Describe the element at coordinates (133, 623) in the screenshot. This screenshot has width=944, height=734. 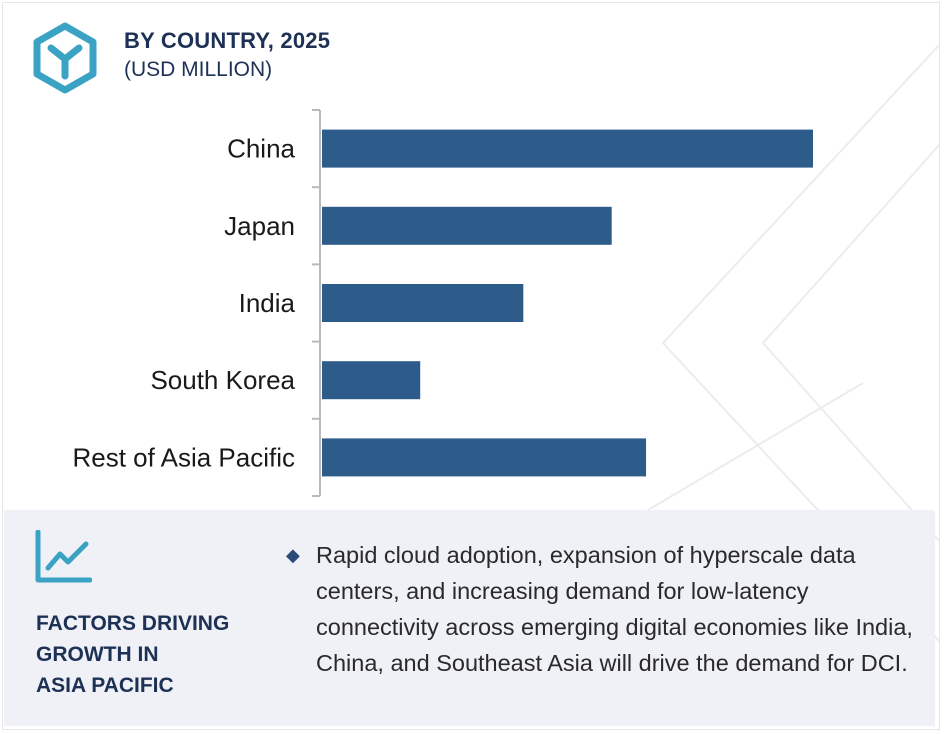
I see `factors-title-line: FACTORS DRIVING` at that location.